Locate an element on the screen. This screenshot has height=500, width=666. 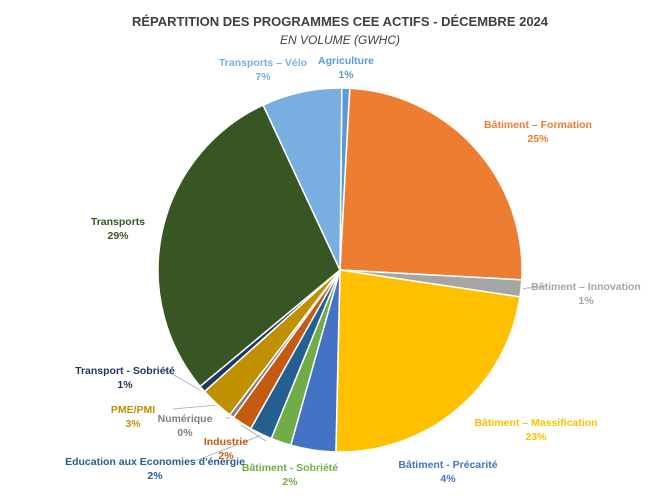
data-label-batiment-massification: Bâtiment – Massification 23% is located at coordinates (535, 430).